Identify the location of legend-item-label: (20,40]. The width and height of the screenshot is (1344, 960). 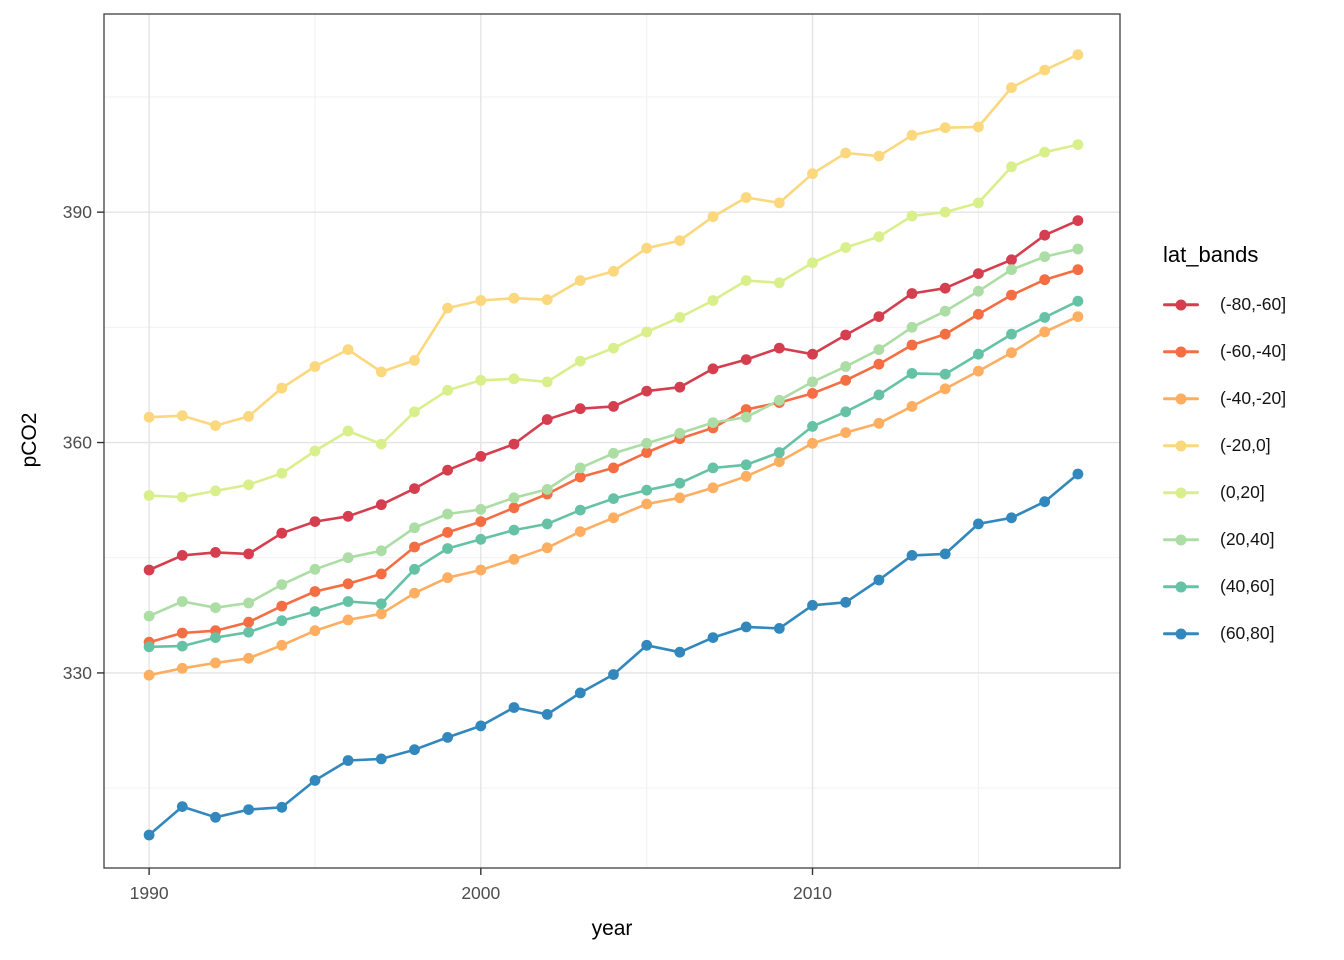
(1247, 539).